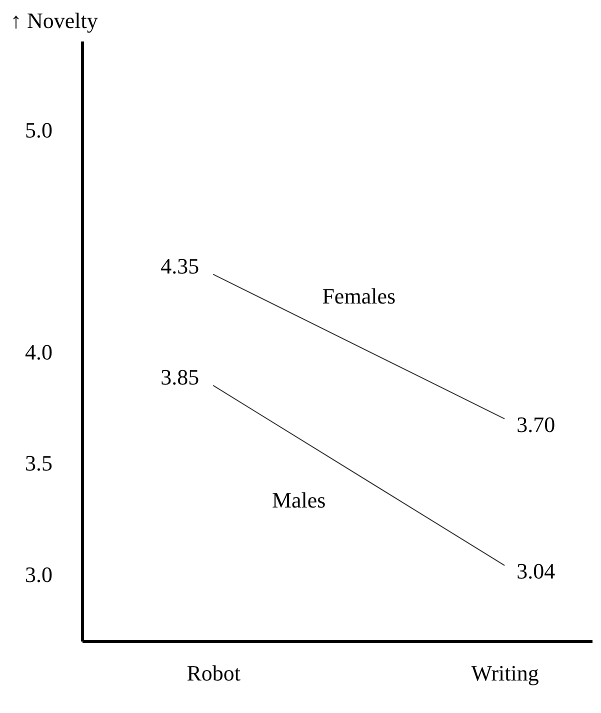  What do you see at coordinates (38, 352) in the screenshot?
I see `y-tick-label: 4.0` at bounding box center [38, 352].